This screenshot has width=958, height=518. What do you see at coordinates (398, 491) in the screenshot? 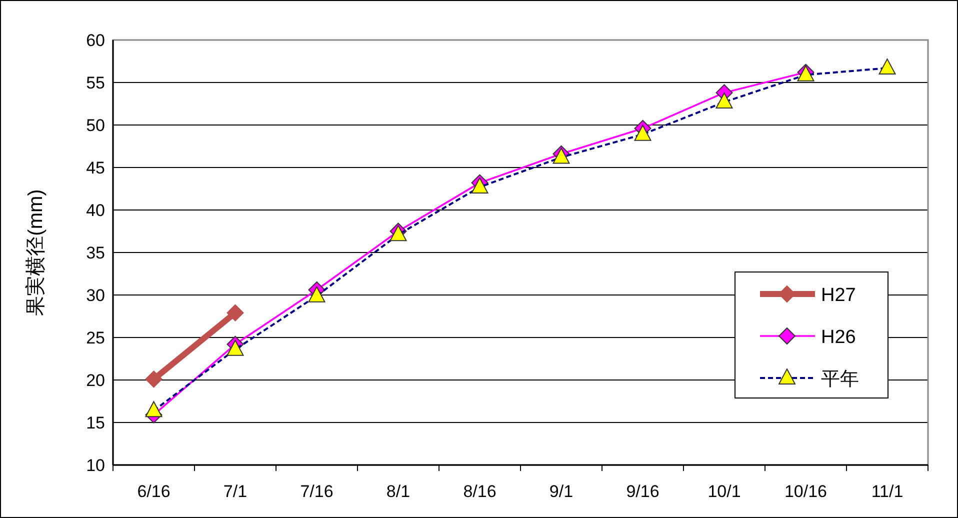
I see `x-tick-label: 8/1` at bounding box center [398, 491].